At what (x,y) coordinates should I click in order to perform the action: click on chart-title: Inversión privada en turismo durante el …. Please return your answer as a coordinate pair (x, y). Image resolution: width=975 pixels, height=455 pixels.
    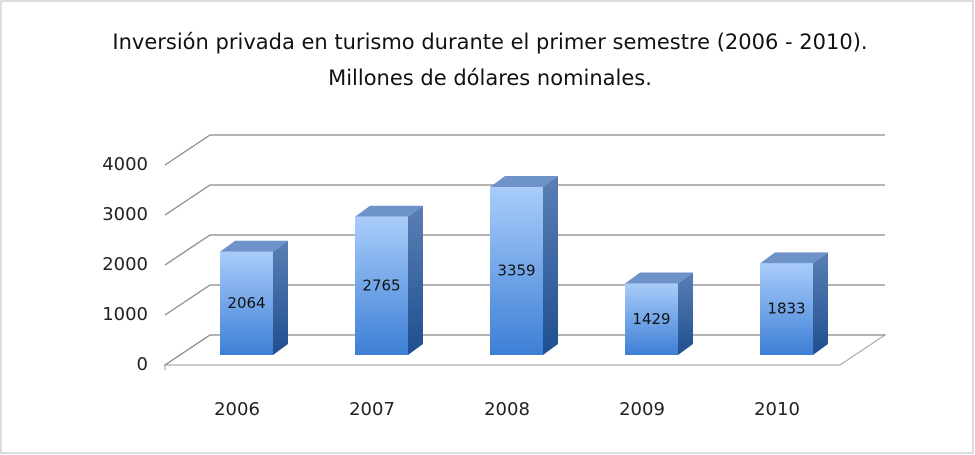
    Looking at the image, I should click on (490, 60).